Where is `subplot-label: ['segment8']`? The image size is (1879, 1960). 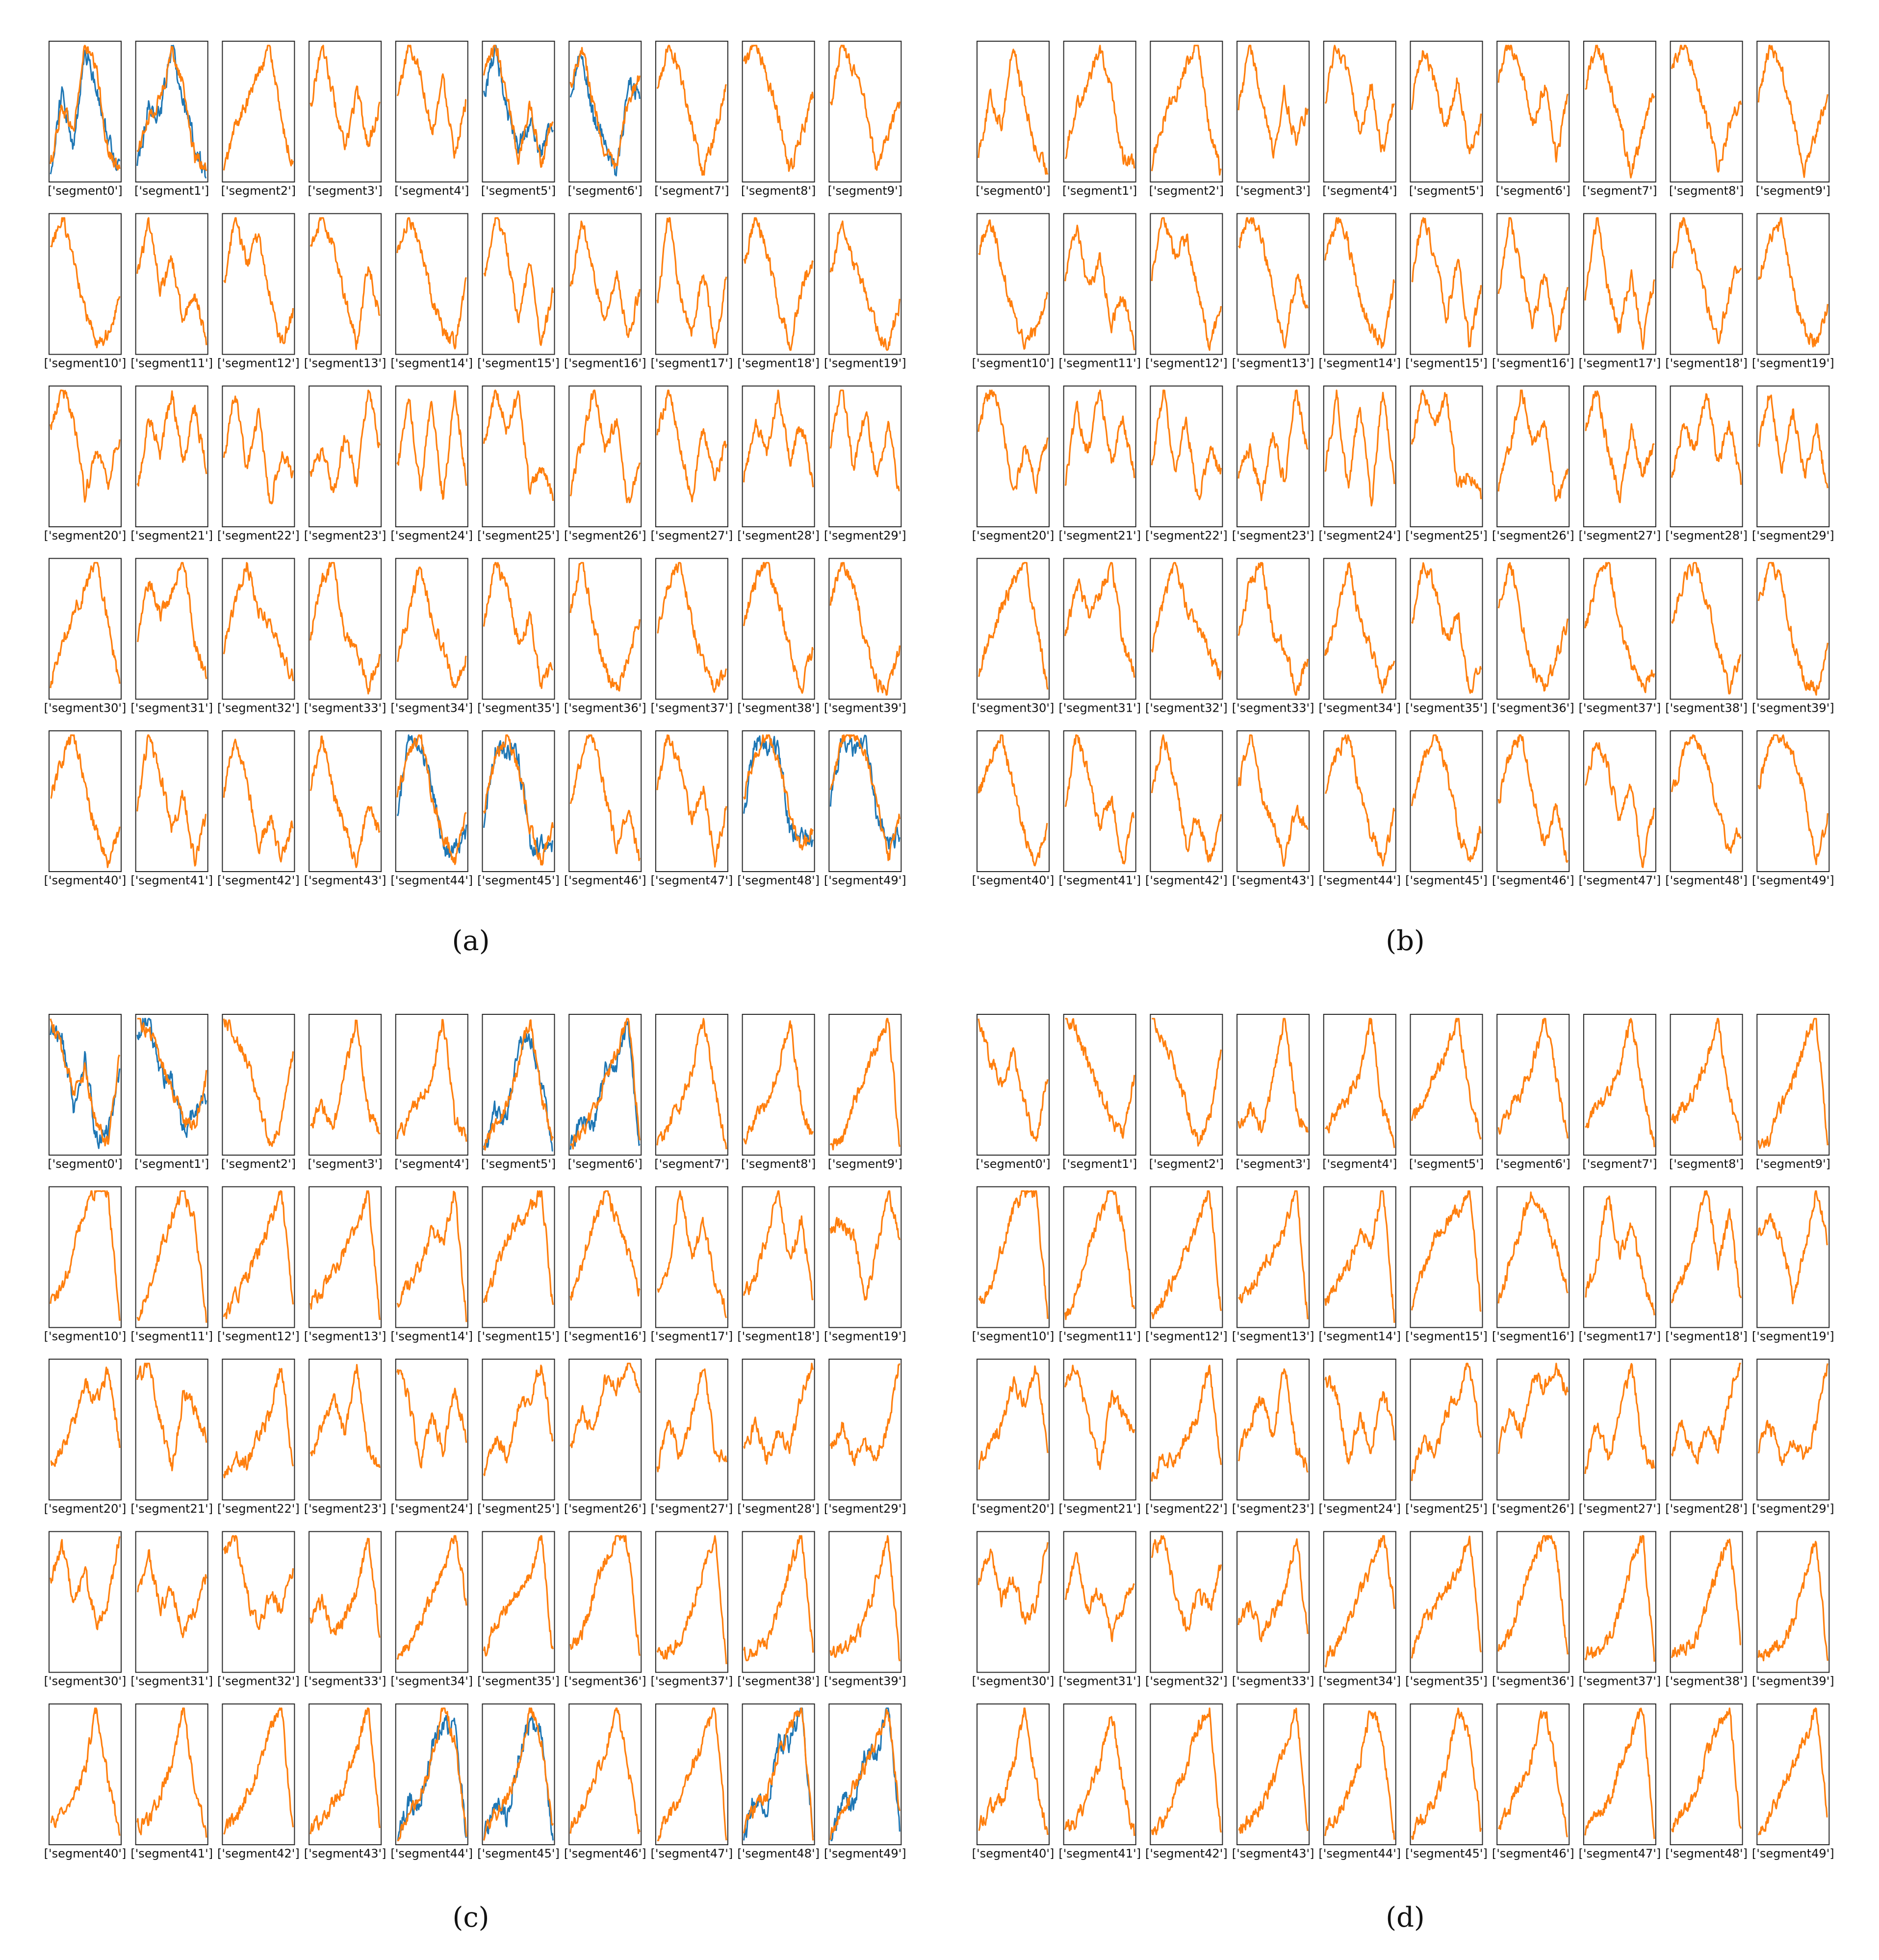
subplot-label: ['segment8'] is located at coordinates (778, 191).